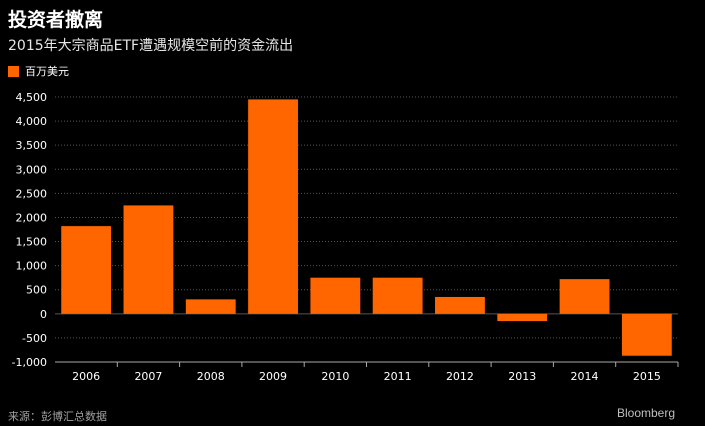 This screenshot has height=426, width=705. What do you see at coordinates (32, 97) in the screenshot?
I see `y-tick-label: 4,500` at bounding box center [32, 97].